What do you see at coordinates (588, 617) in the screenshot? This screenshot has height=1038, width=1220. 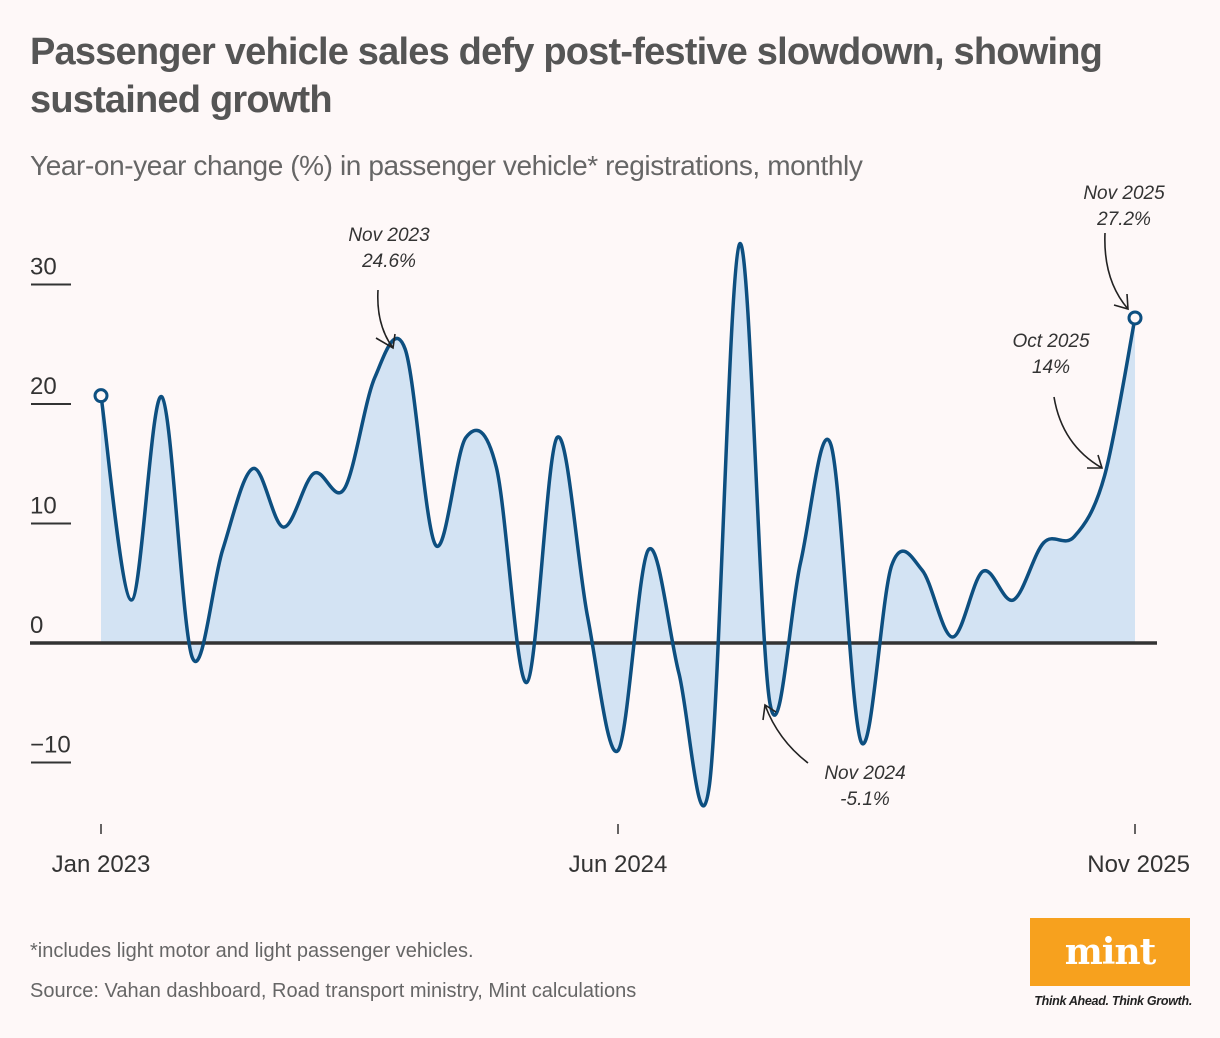 I see `data-point-may-2024` at bounding box center [588, 617].